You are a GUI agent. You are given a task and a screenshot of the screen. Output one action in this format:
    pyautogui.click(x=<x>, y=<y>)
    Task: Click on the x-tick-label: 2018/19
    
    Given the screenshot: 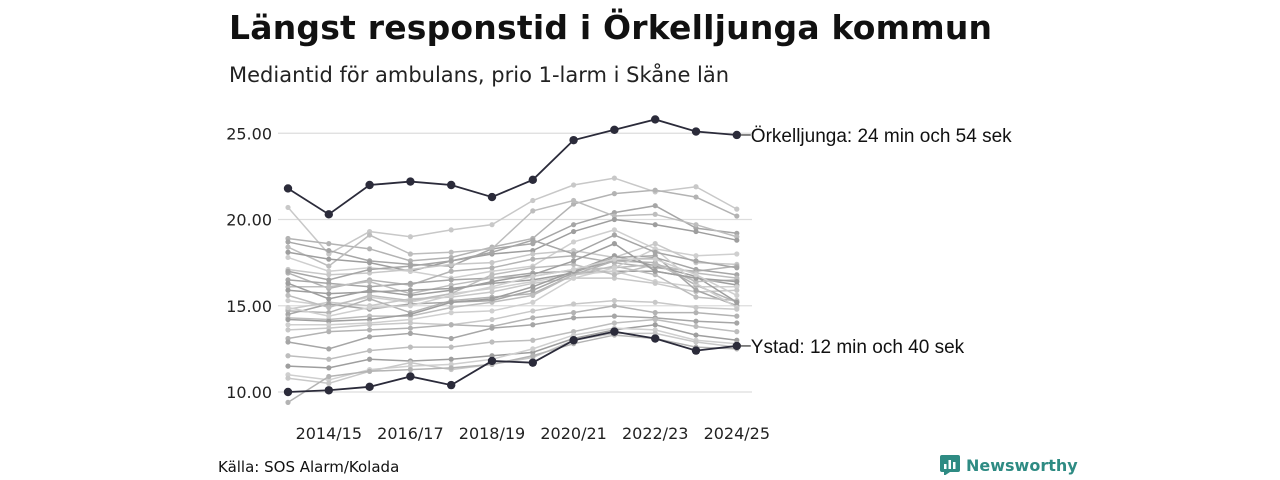 What is the action you would take?
    pyautogui.click(x=492, y=433)
    